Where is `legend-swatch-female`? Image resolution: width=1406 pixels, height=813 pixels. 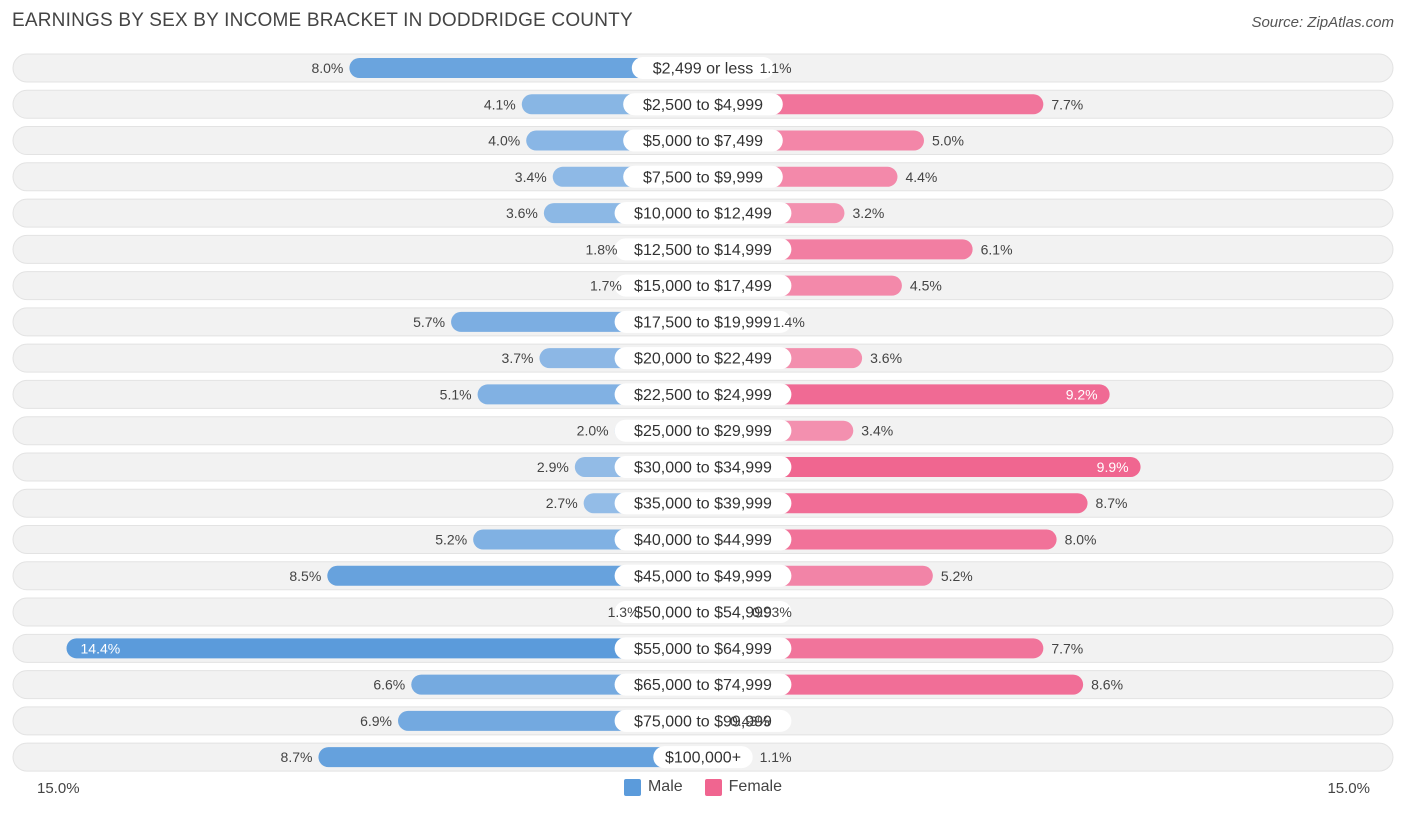
legend-swatch-female is located at coordinates (713, 787).